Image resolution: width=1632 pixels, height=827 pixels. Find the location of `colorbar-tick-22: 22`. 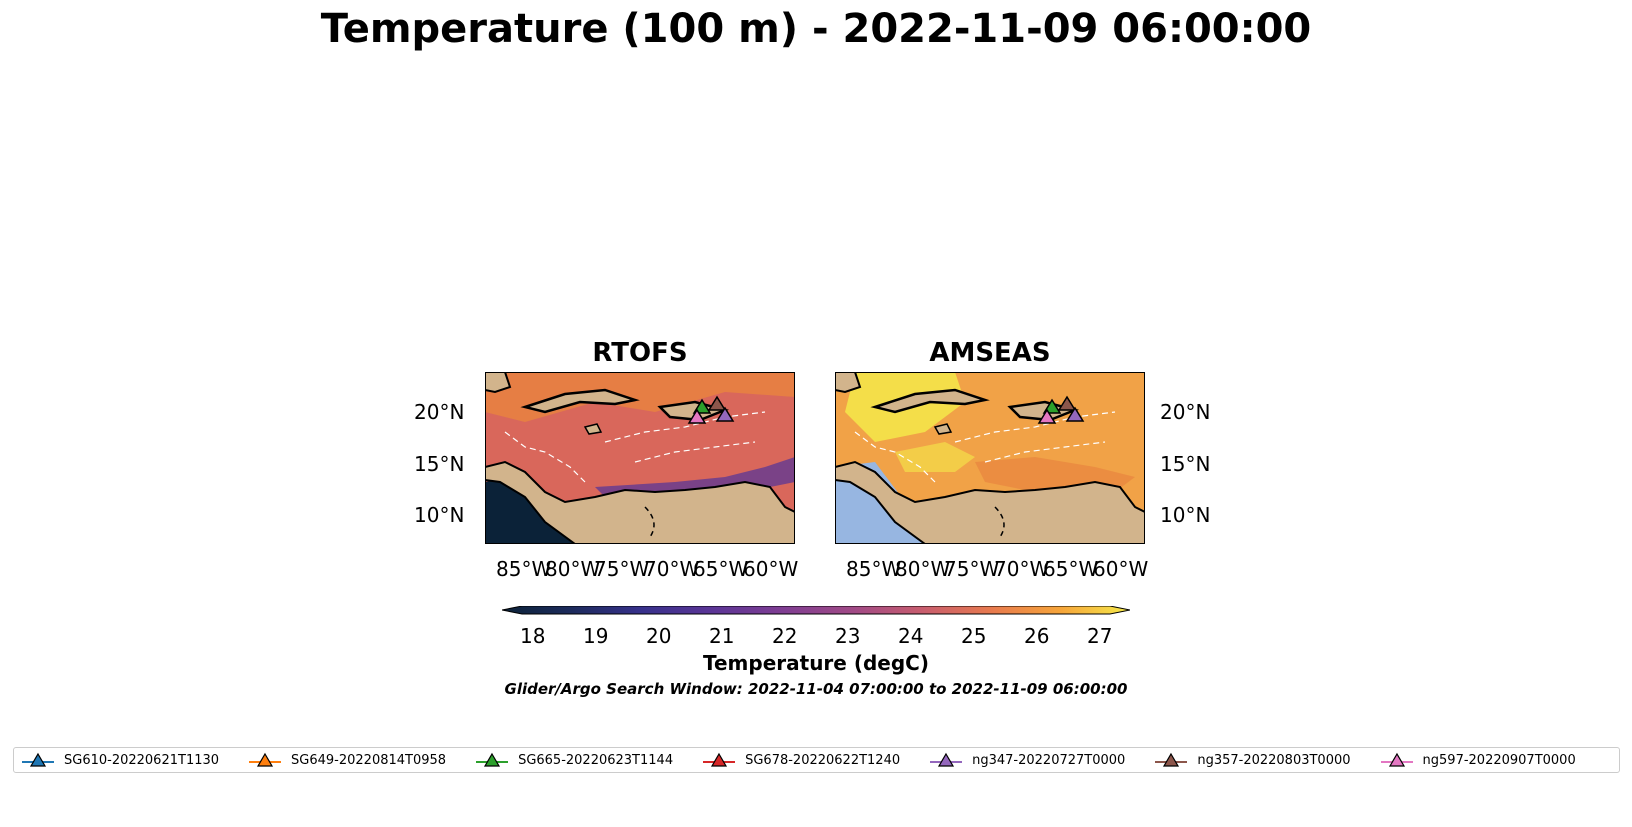

colorbar-tick-22: 22 is located at coordinates (785, 636).